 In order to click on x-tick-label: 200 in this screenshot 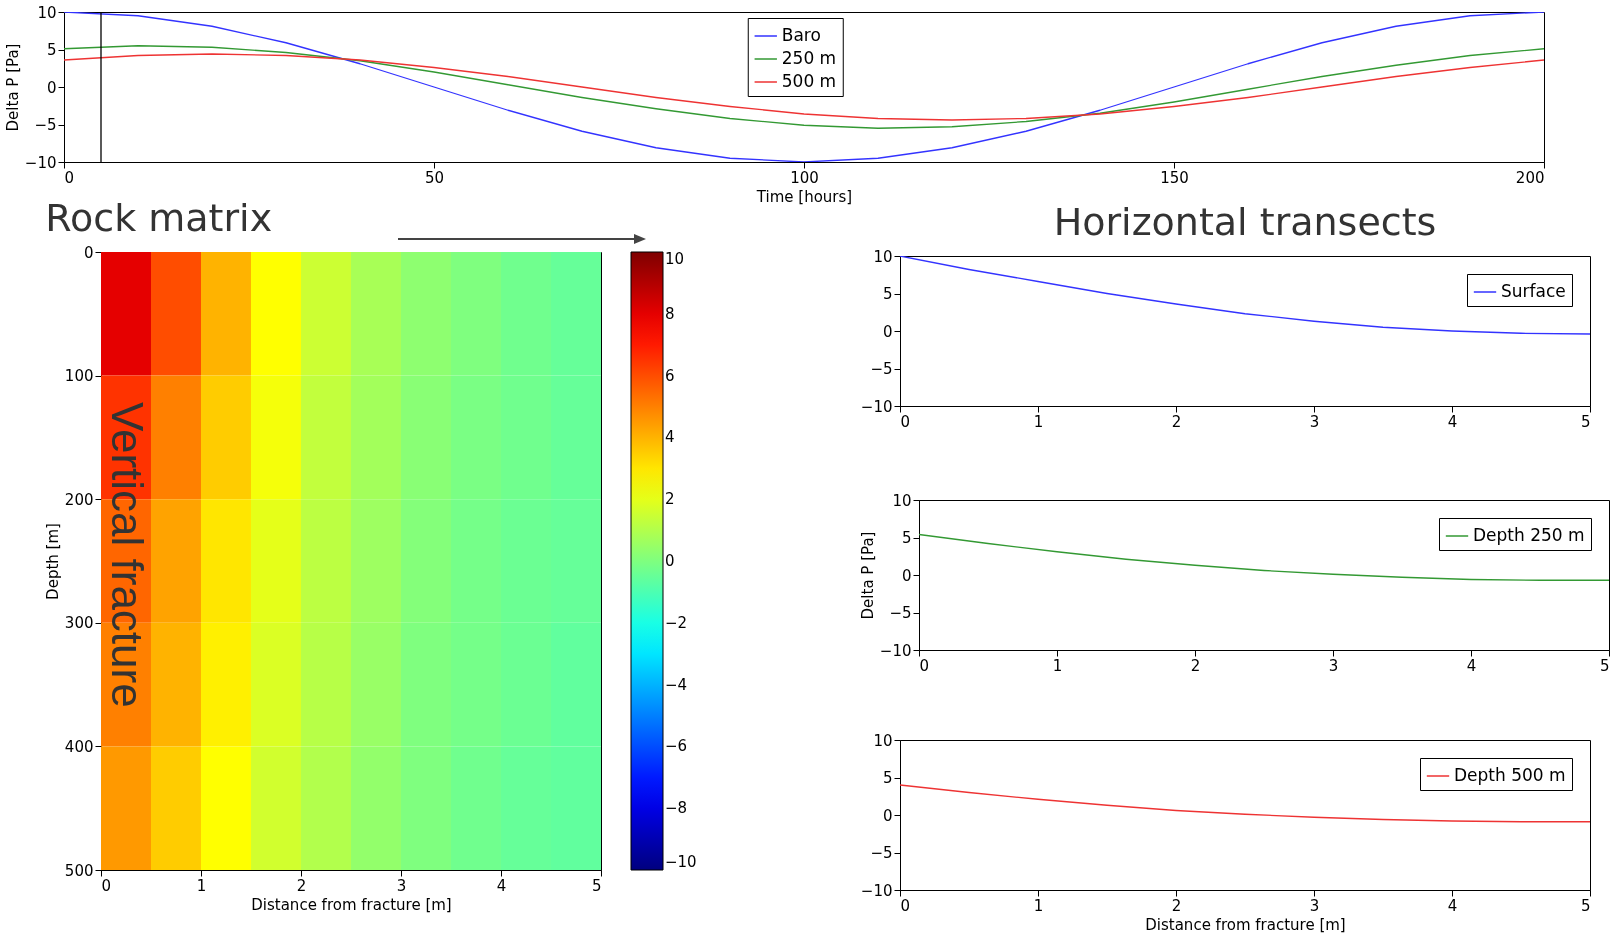, I will do `click(1530, 177)`.